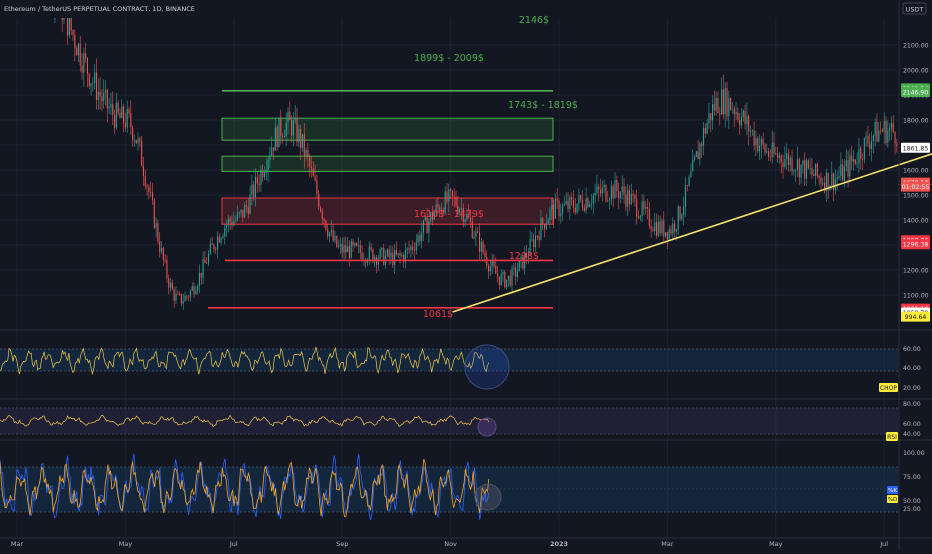  What do you see at coordinates (915, 147) in the screenshot?
I see `price-badge` at bounding box center [915, 147].